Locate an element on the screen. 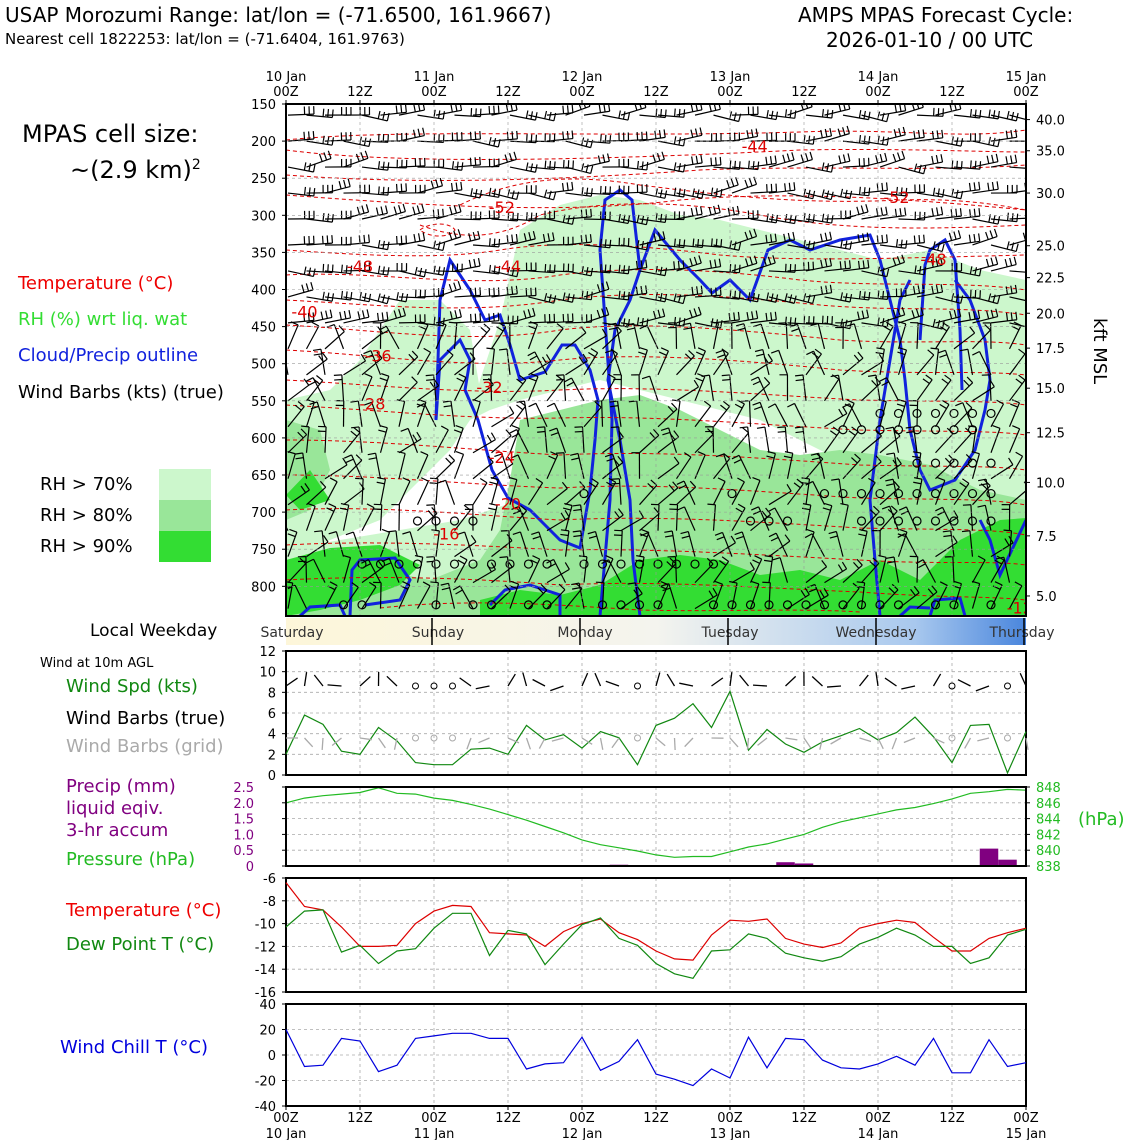  y-tick-label: 800 is located at coordinates (263, 587).